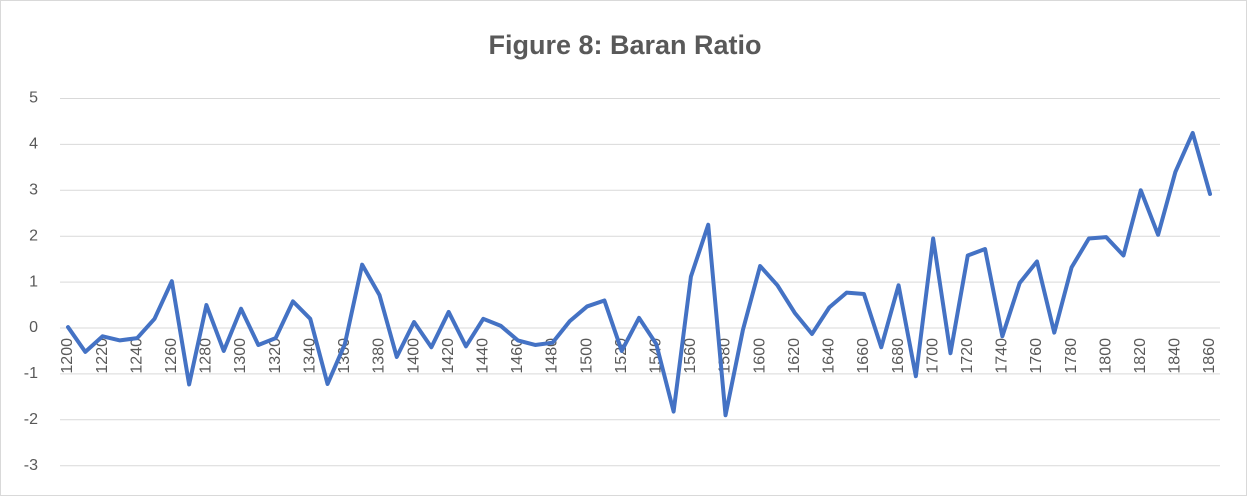 Image resolution: width=1247 pixels, height=496 pixels. Describe the element at coordinates (379, 356) in the screenshot. I see `x-tick-label: 1380` at that location.